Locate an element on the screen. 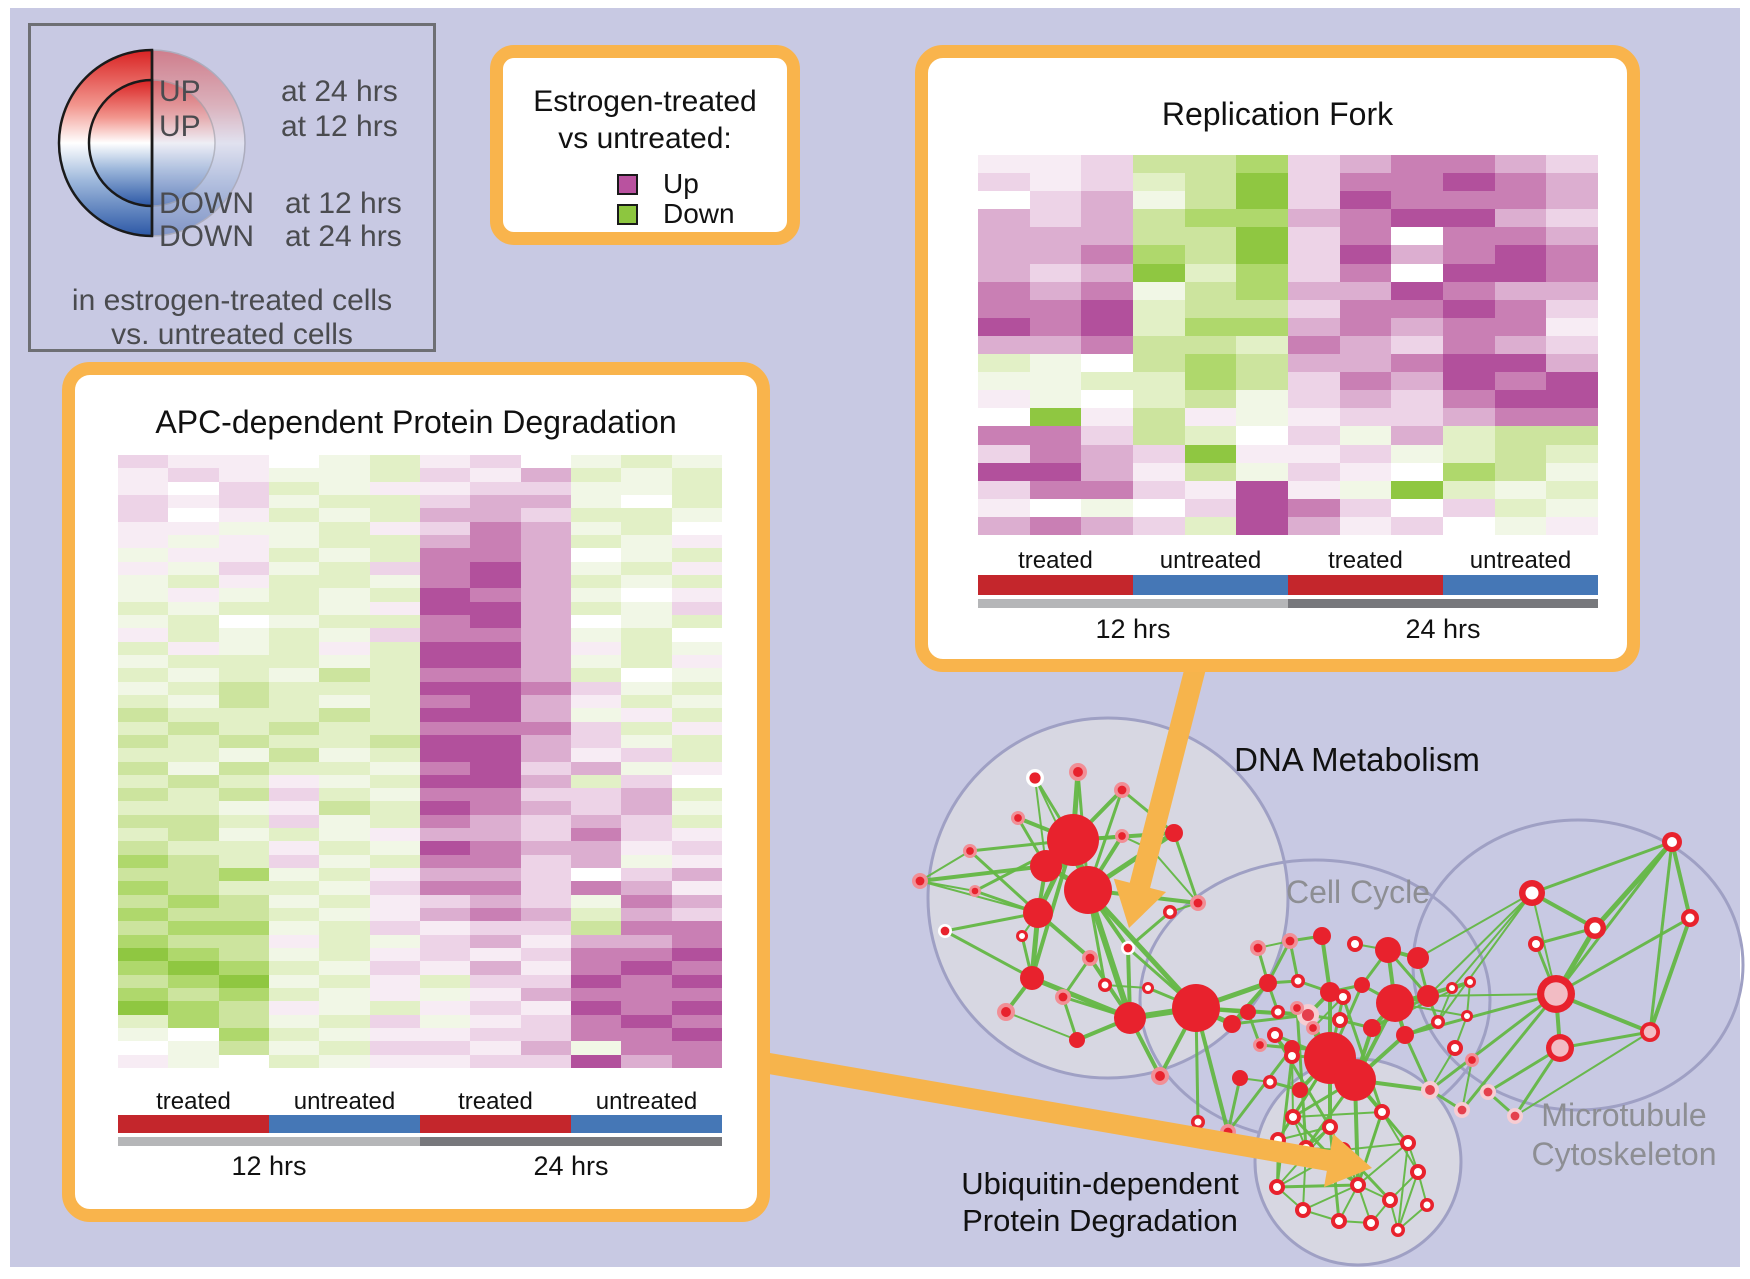 The height and width of the screenshot is (1279, 1750). network-label-0: DNA Metabolism is located at coordinates (1357, 759).